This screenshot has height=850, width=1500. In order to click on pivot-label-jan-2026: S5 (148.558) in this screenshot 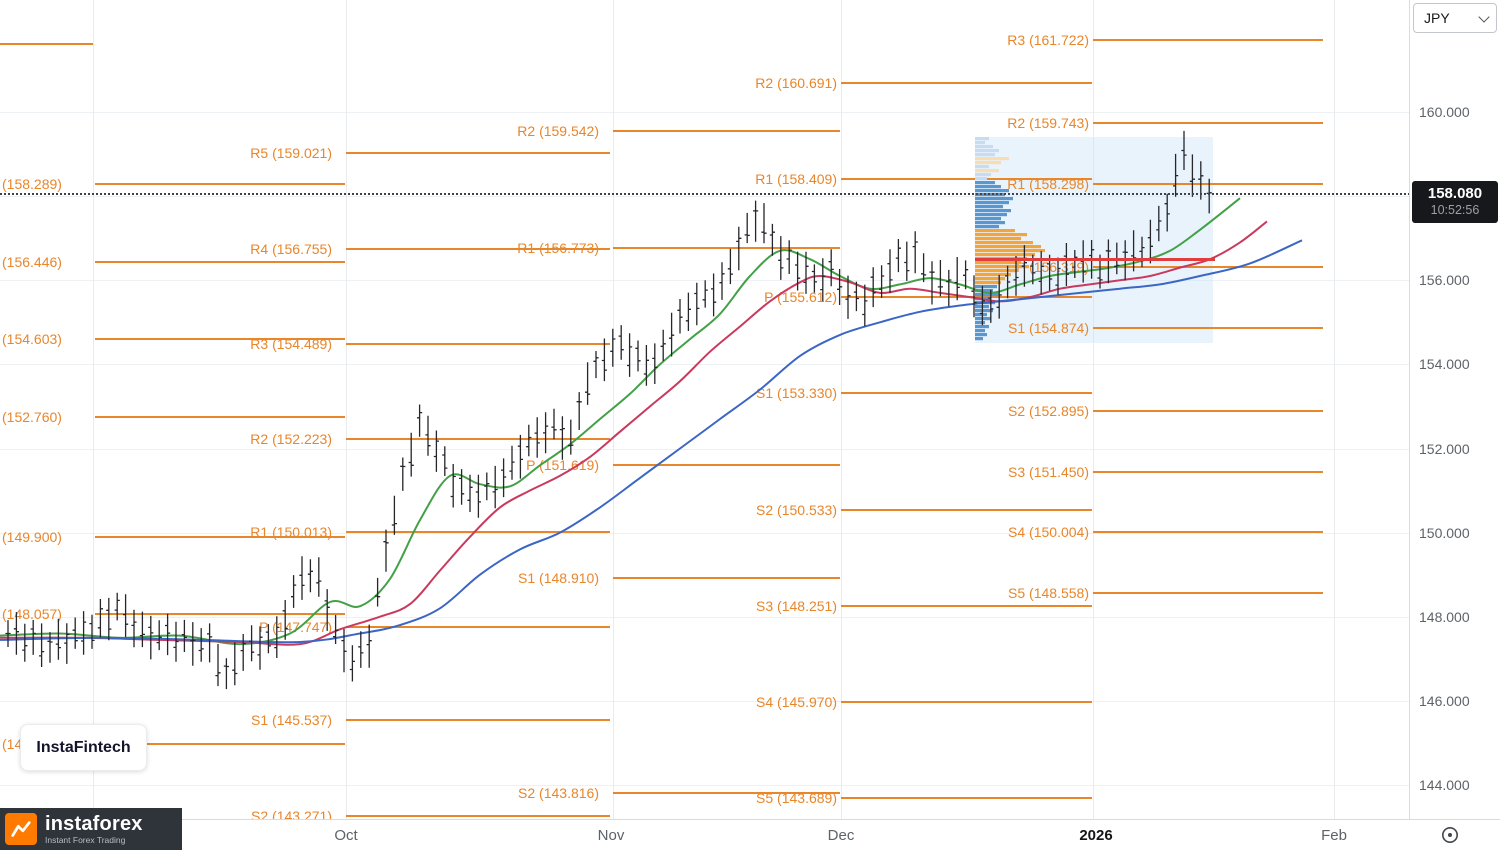, I will do `click(1048, 593)`.